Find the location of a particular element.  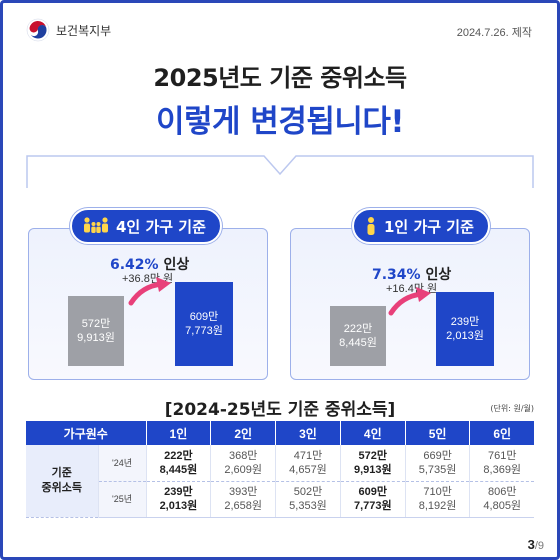

table-cell: 806만 4,805원 is located at coordinates (501, 499).